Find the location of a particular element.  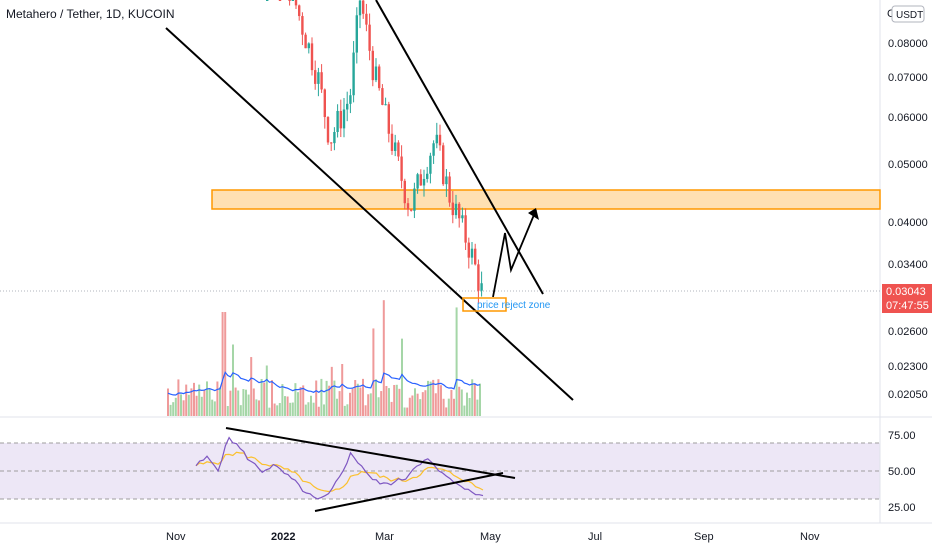

symbol-title: Metahero / Tether, 1D, KUCOIN is located at coordinates (90, 14).